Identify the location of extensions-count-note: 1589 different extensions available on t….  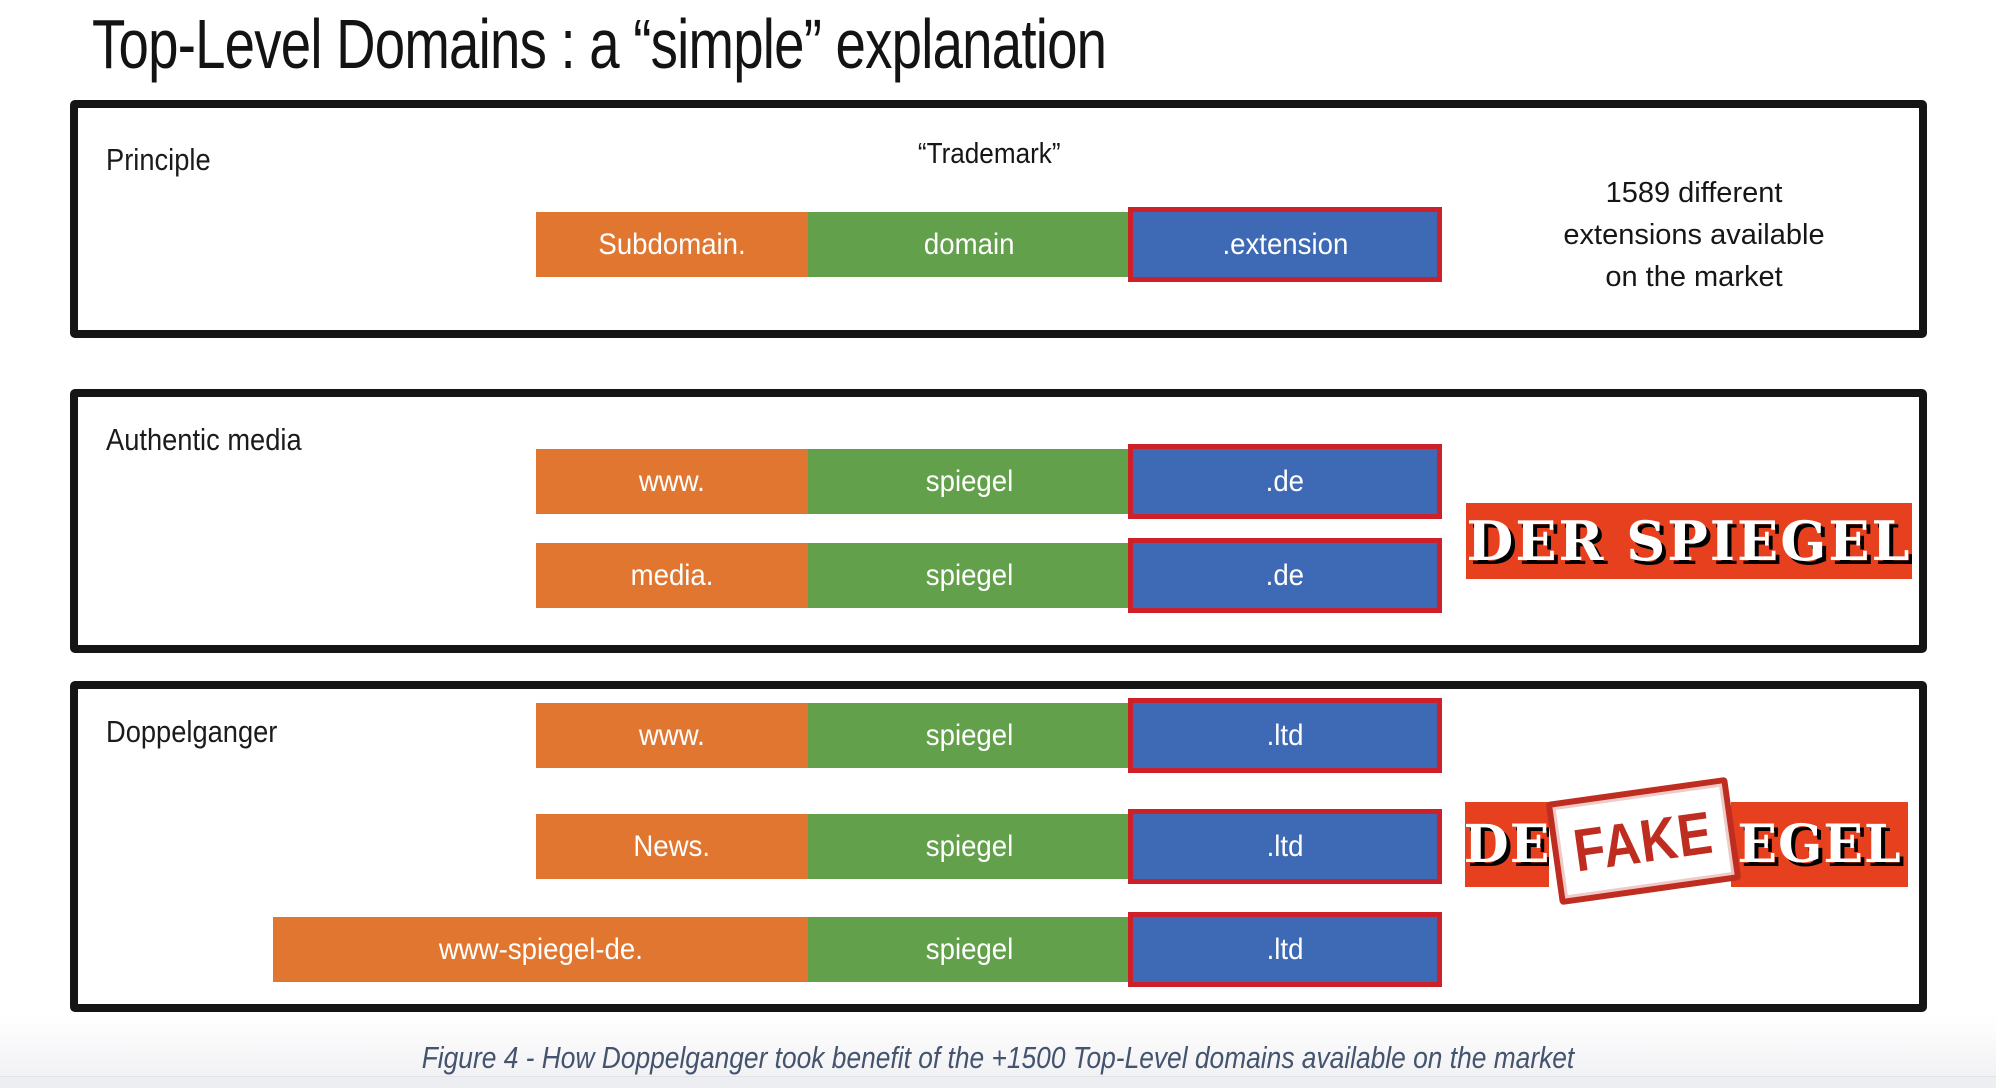
(1694, 235).